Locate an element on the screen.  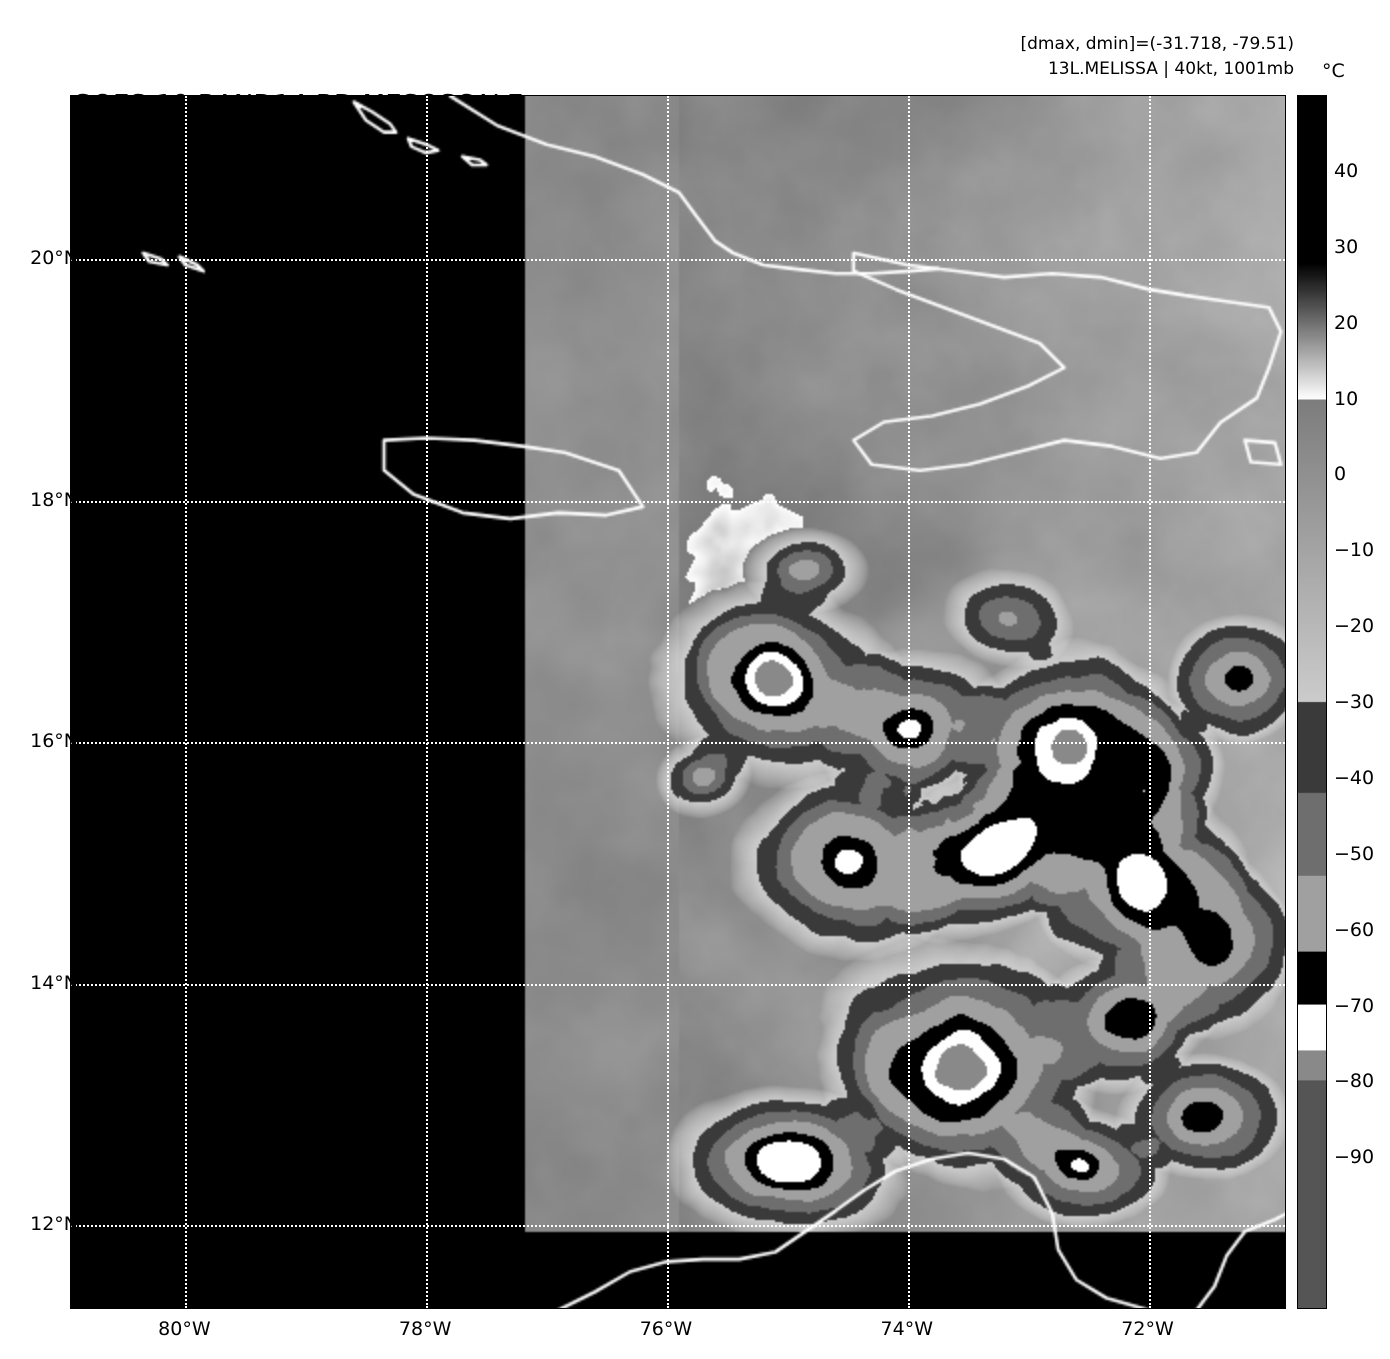
latitude-tick-4: 12°N is located at coordinates (54, 1224).